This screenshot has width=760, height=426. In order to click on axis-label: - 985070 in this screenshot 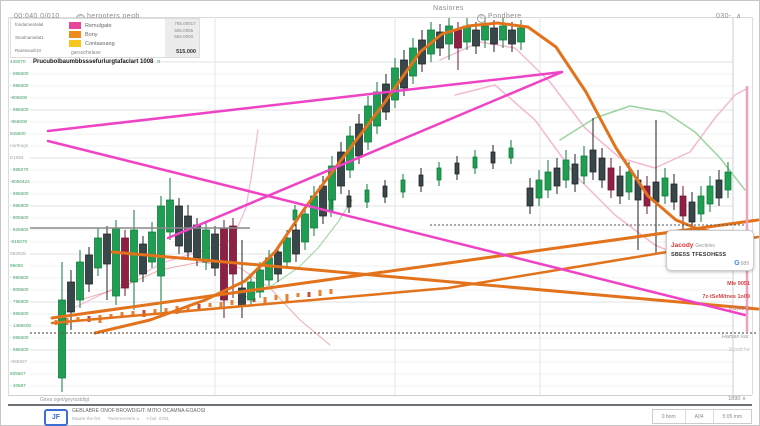, I will do `click(19, 170)`.